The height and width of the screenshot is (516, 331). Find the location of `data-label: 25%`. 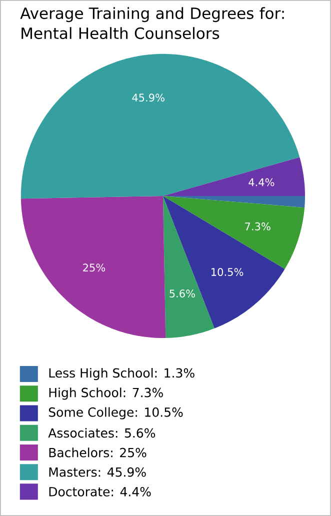

data-label: 25% is located at coordinates (94, 268).